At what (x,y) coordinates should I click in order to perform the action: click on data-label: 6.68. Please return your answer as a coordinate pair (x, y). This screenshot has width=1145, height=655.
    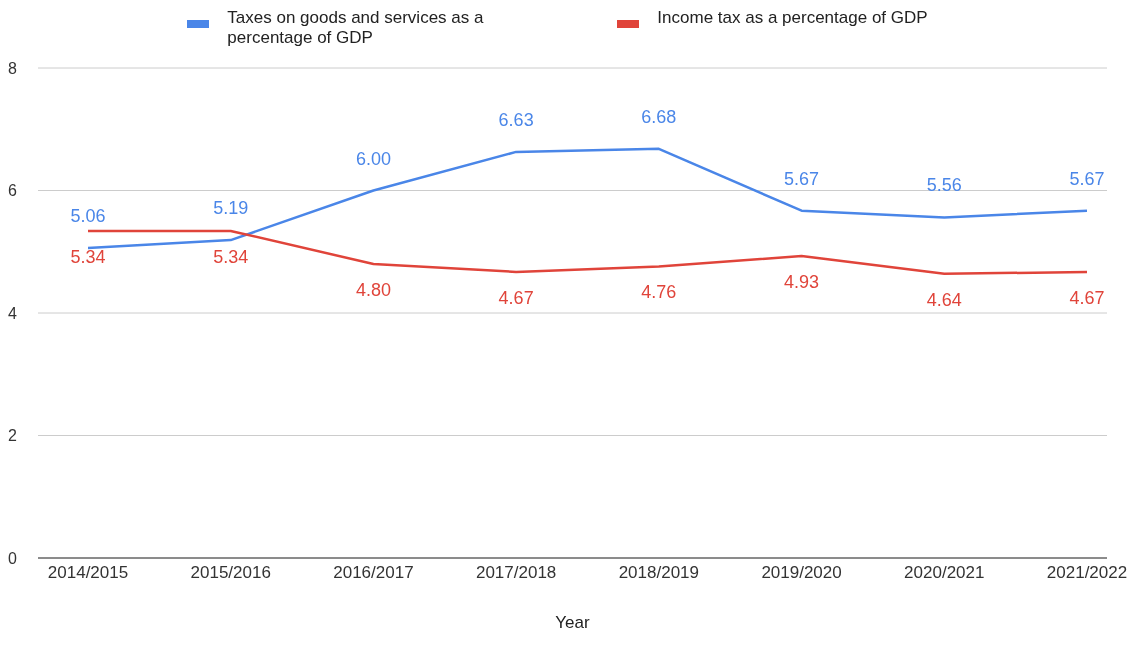
    Looking at the image, I should click on (659, 116).